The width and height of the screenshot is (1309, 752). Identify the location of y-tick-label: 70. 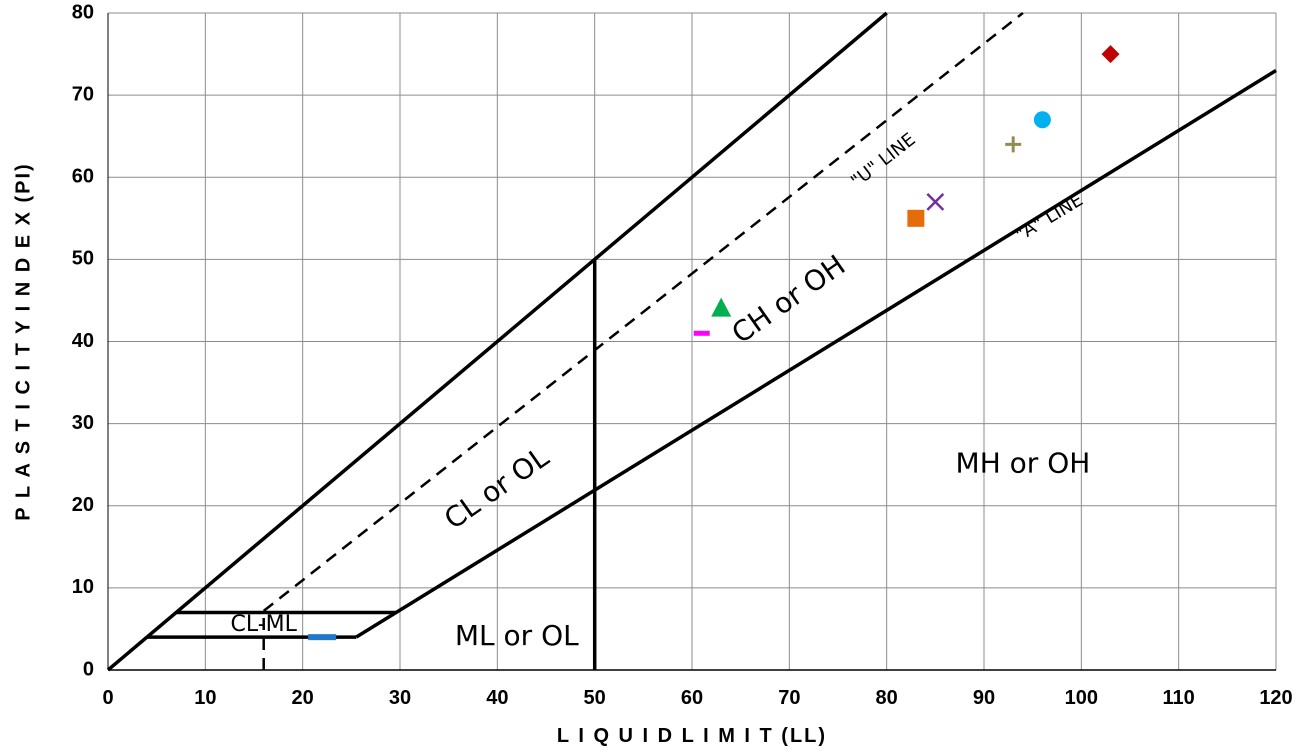
(83, 94).